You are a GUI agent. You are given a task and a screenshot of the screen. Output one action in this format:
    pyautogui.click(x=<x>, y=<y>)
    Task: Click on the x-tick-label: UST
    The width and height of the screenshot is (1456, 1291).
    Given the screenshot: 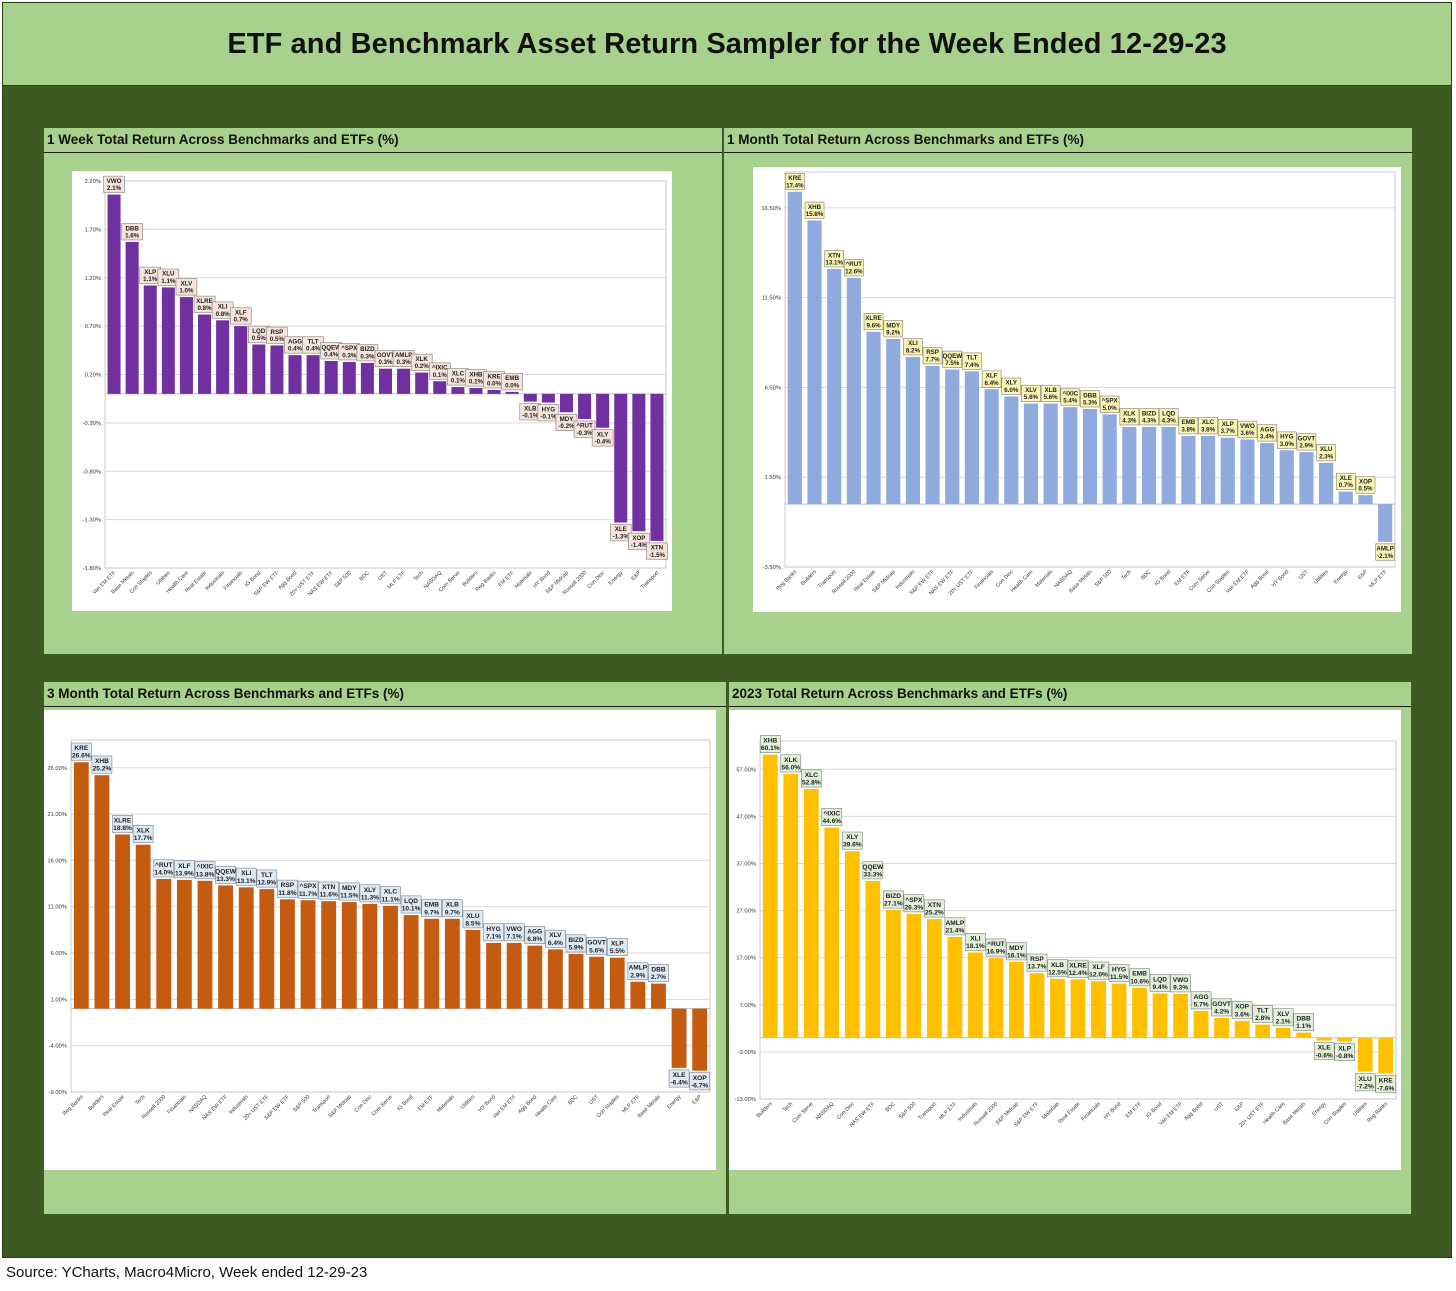 What is the action you would take?
    pyautogui.click(x=1304, y=575)
    